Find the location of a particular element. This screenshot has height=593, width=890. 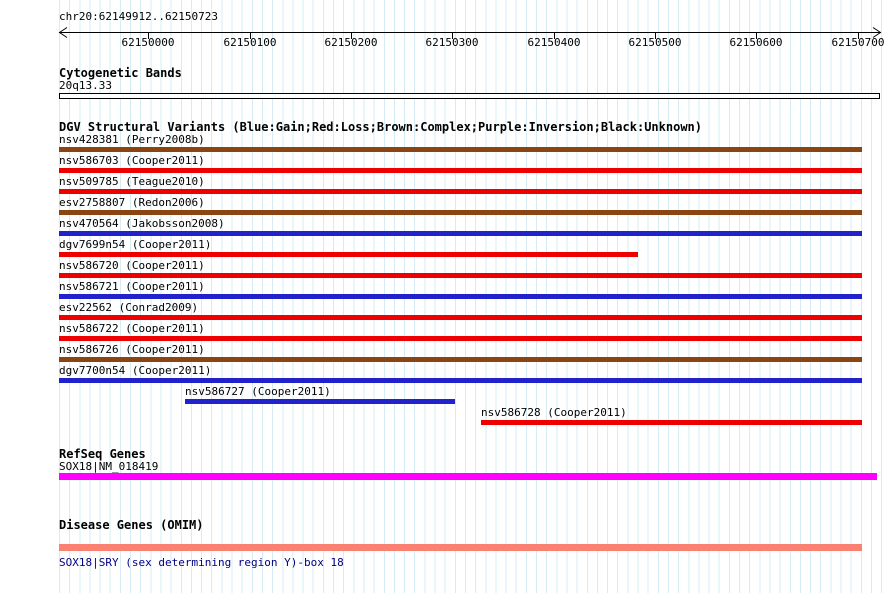

variant-label: nsv586726 (Cooper2011) is located at coordinates (132, 349).